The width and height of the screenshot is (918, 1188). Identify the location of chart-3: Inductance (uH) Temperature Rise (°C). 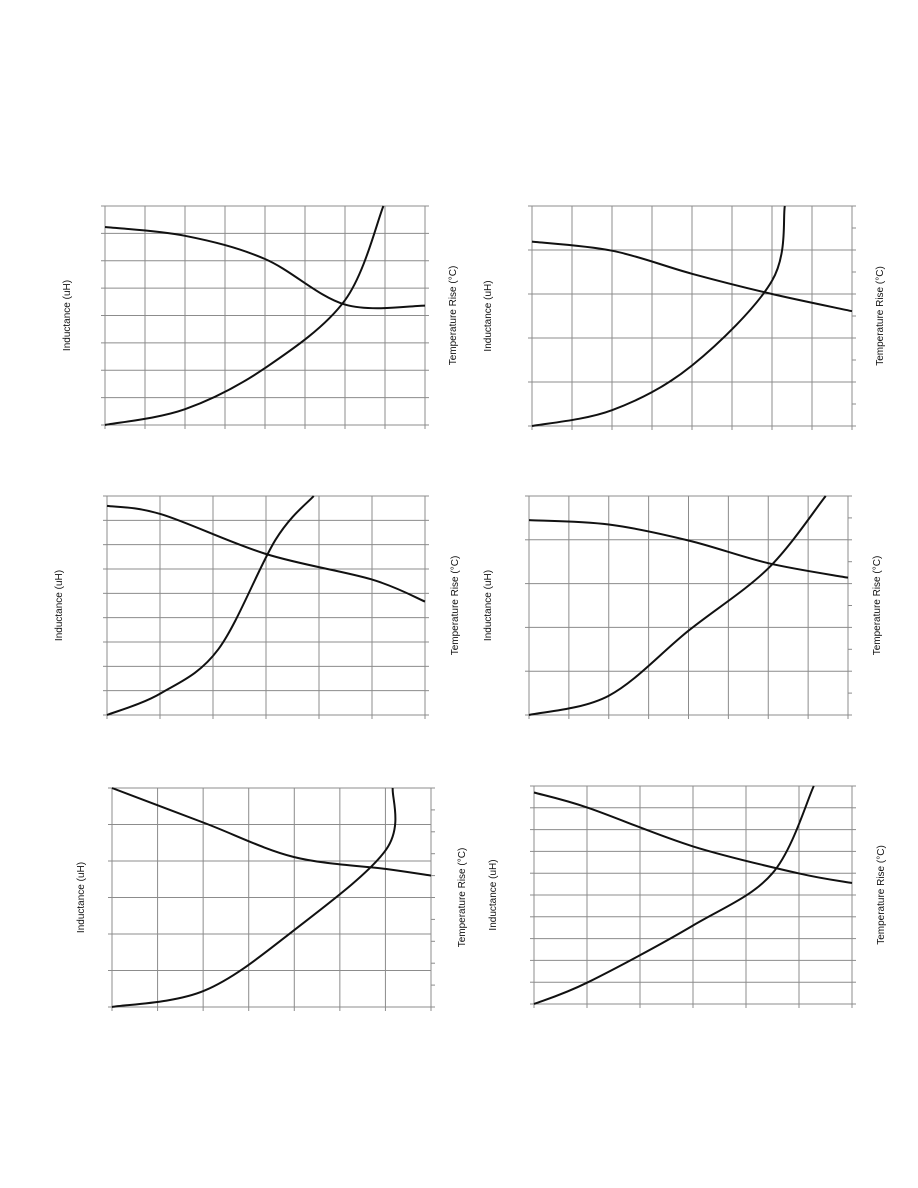
(257, 607).